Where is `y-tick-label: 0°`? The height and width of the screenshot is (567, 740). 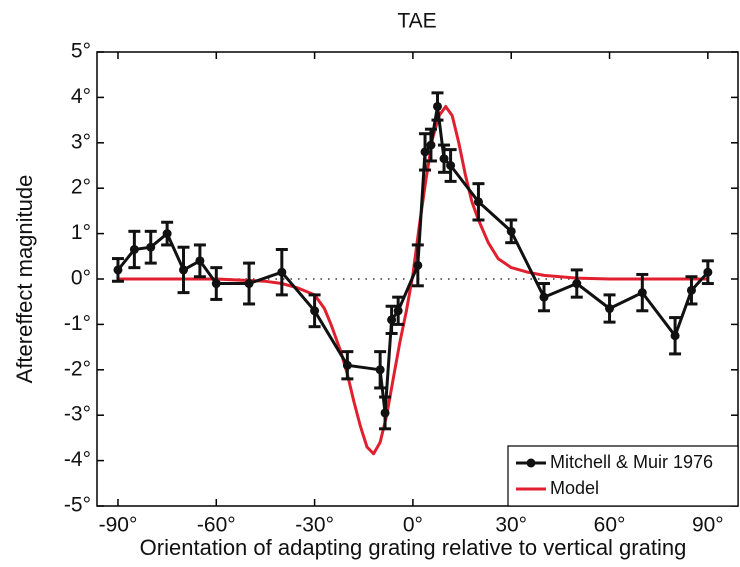 y-tick-label: 0° is located at coordinates (81, 278).